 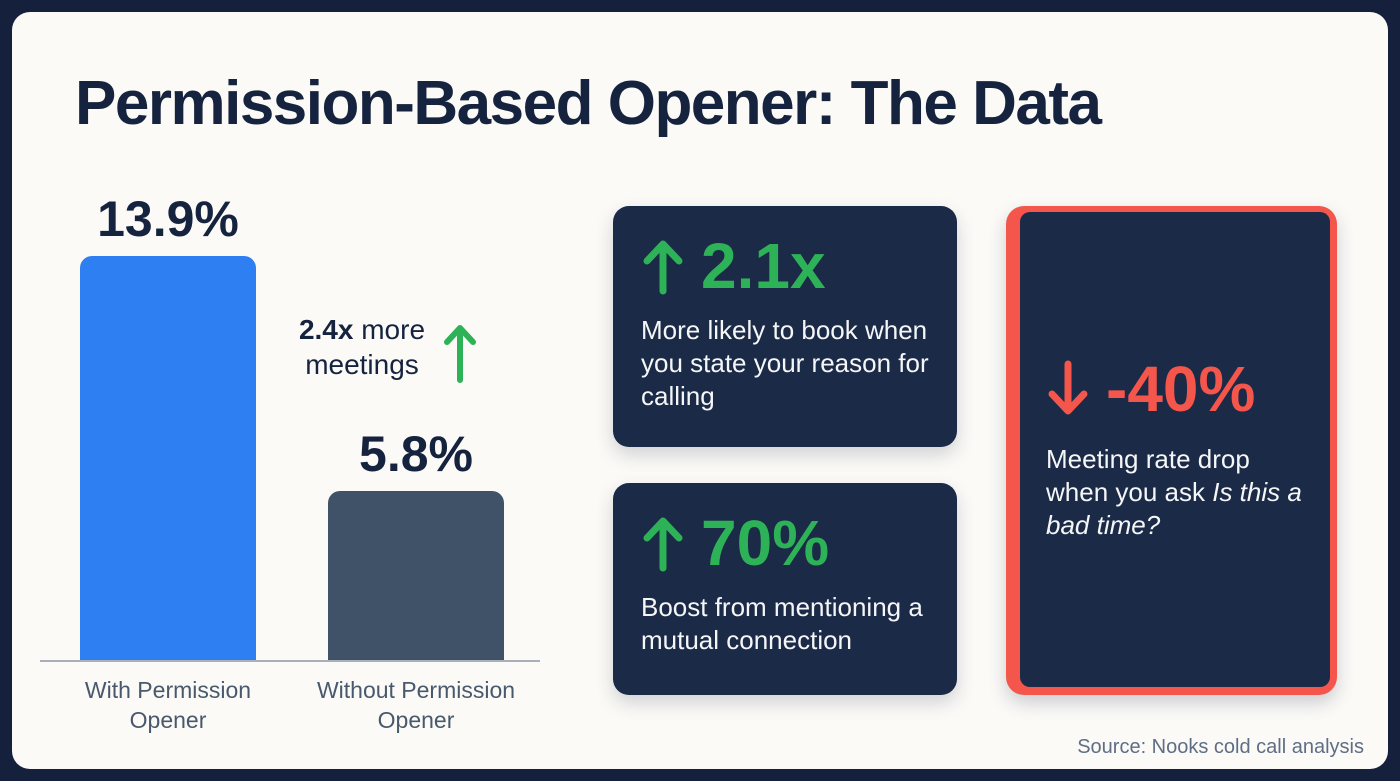 I want to click on bar-without-permission, so click(x=416, y=575).